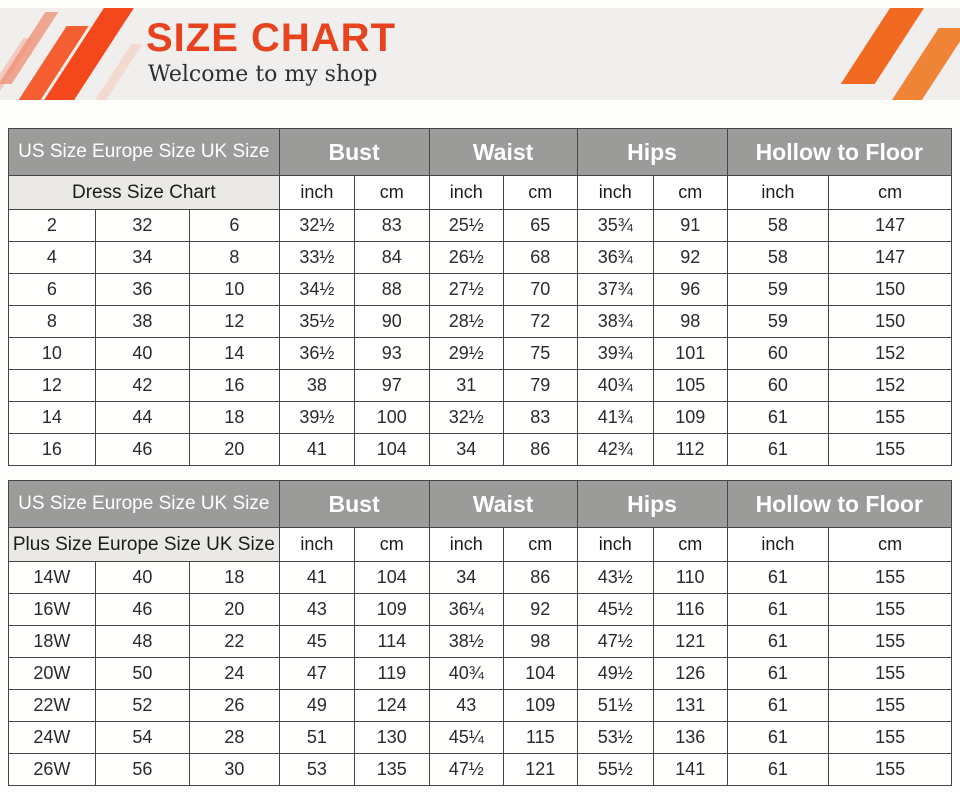  Describe the element at coordinates (317, 609) in the screenshot. I see `table-cell: 43` at that location.